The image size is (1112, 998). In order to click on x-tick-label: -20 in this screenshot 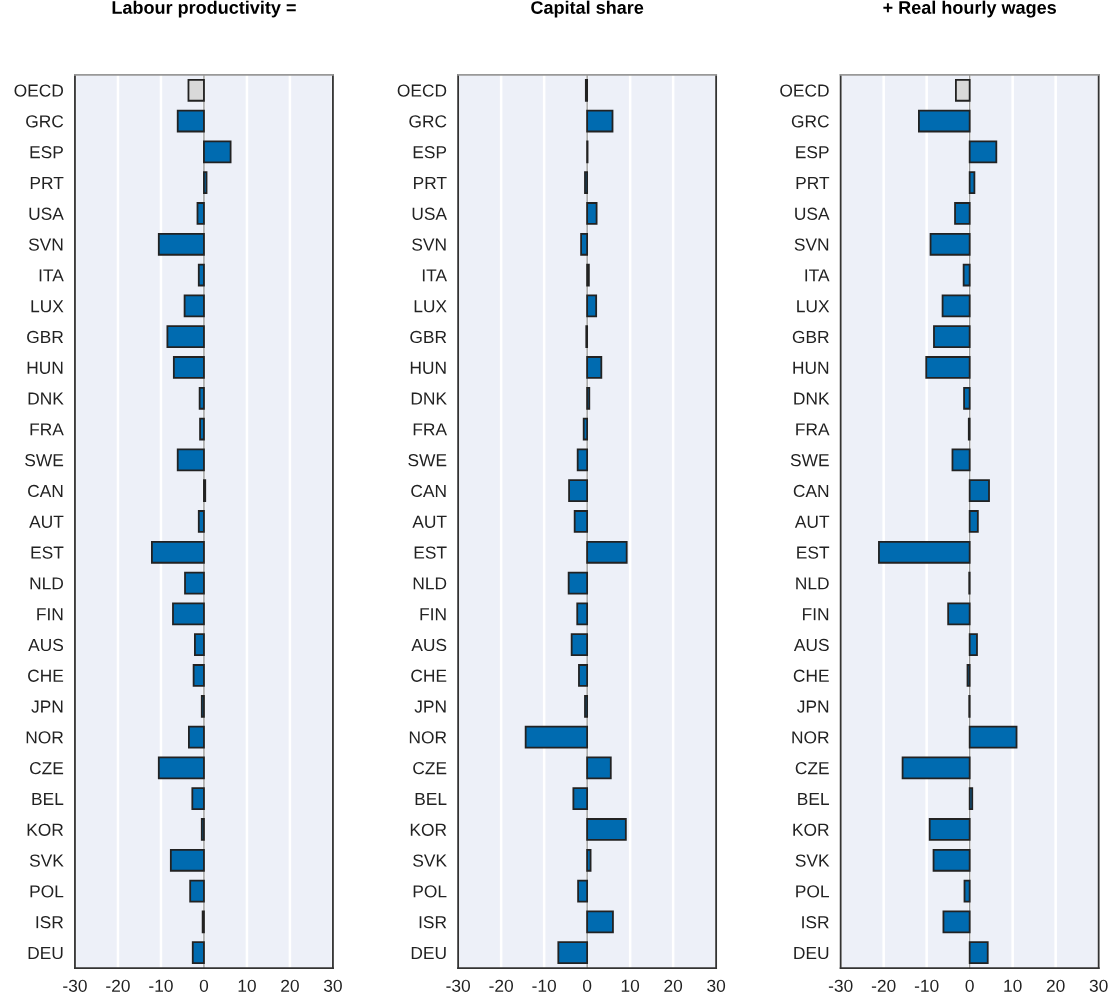, I will do `click(883, 985)`.